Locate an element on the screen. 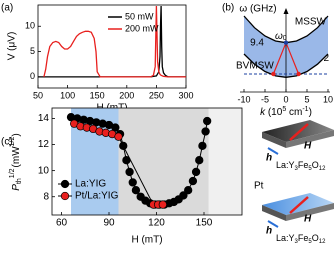 Image resolution: width=336 pixels, height=264 pixels. x-label: H (mT) is located at coordinates (146, 240).